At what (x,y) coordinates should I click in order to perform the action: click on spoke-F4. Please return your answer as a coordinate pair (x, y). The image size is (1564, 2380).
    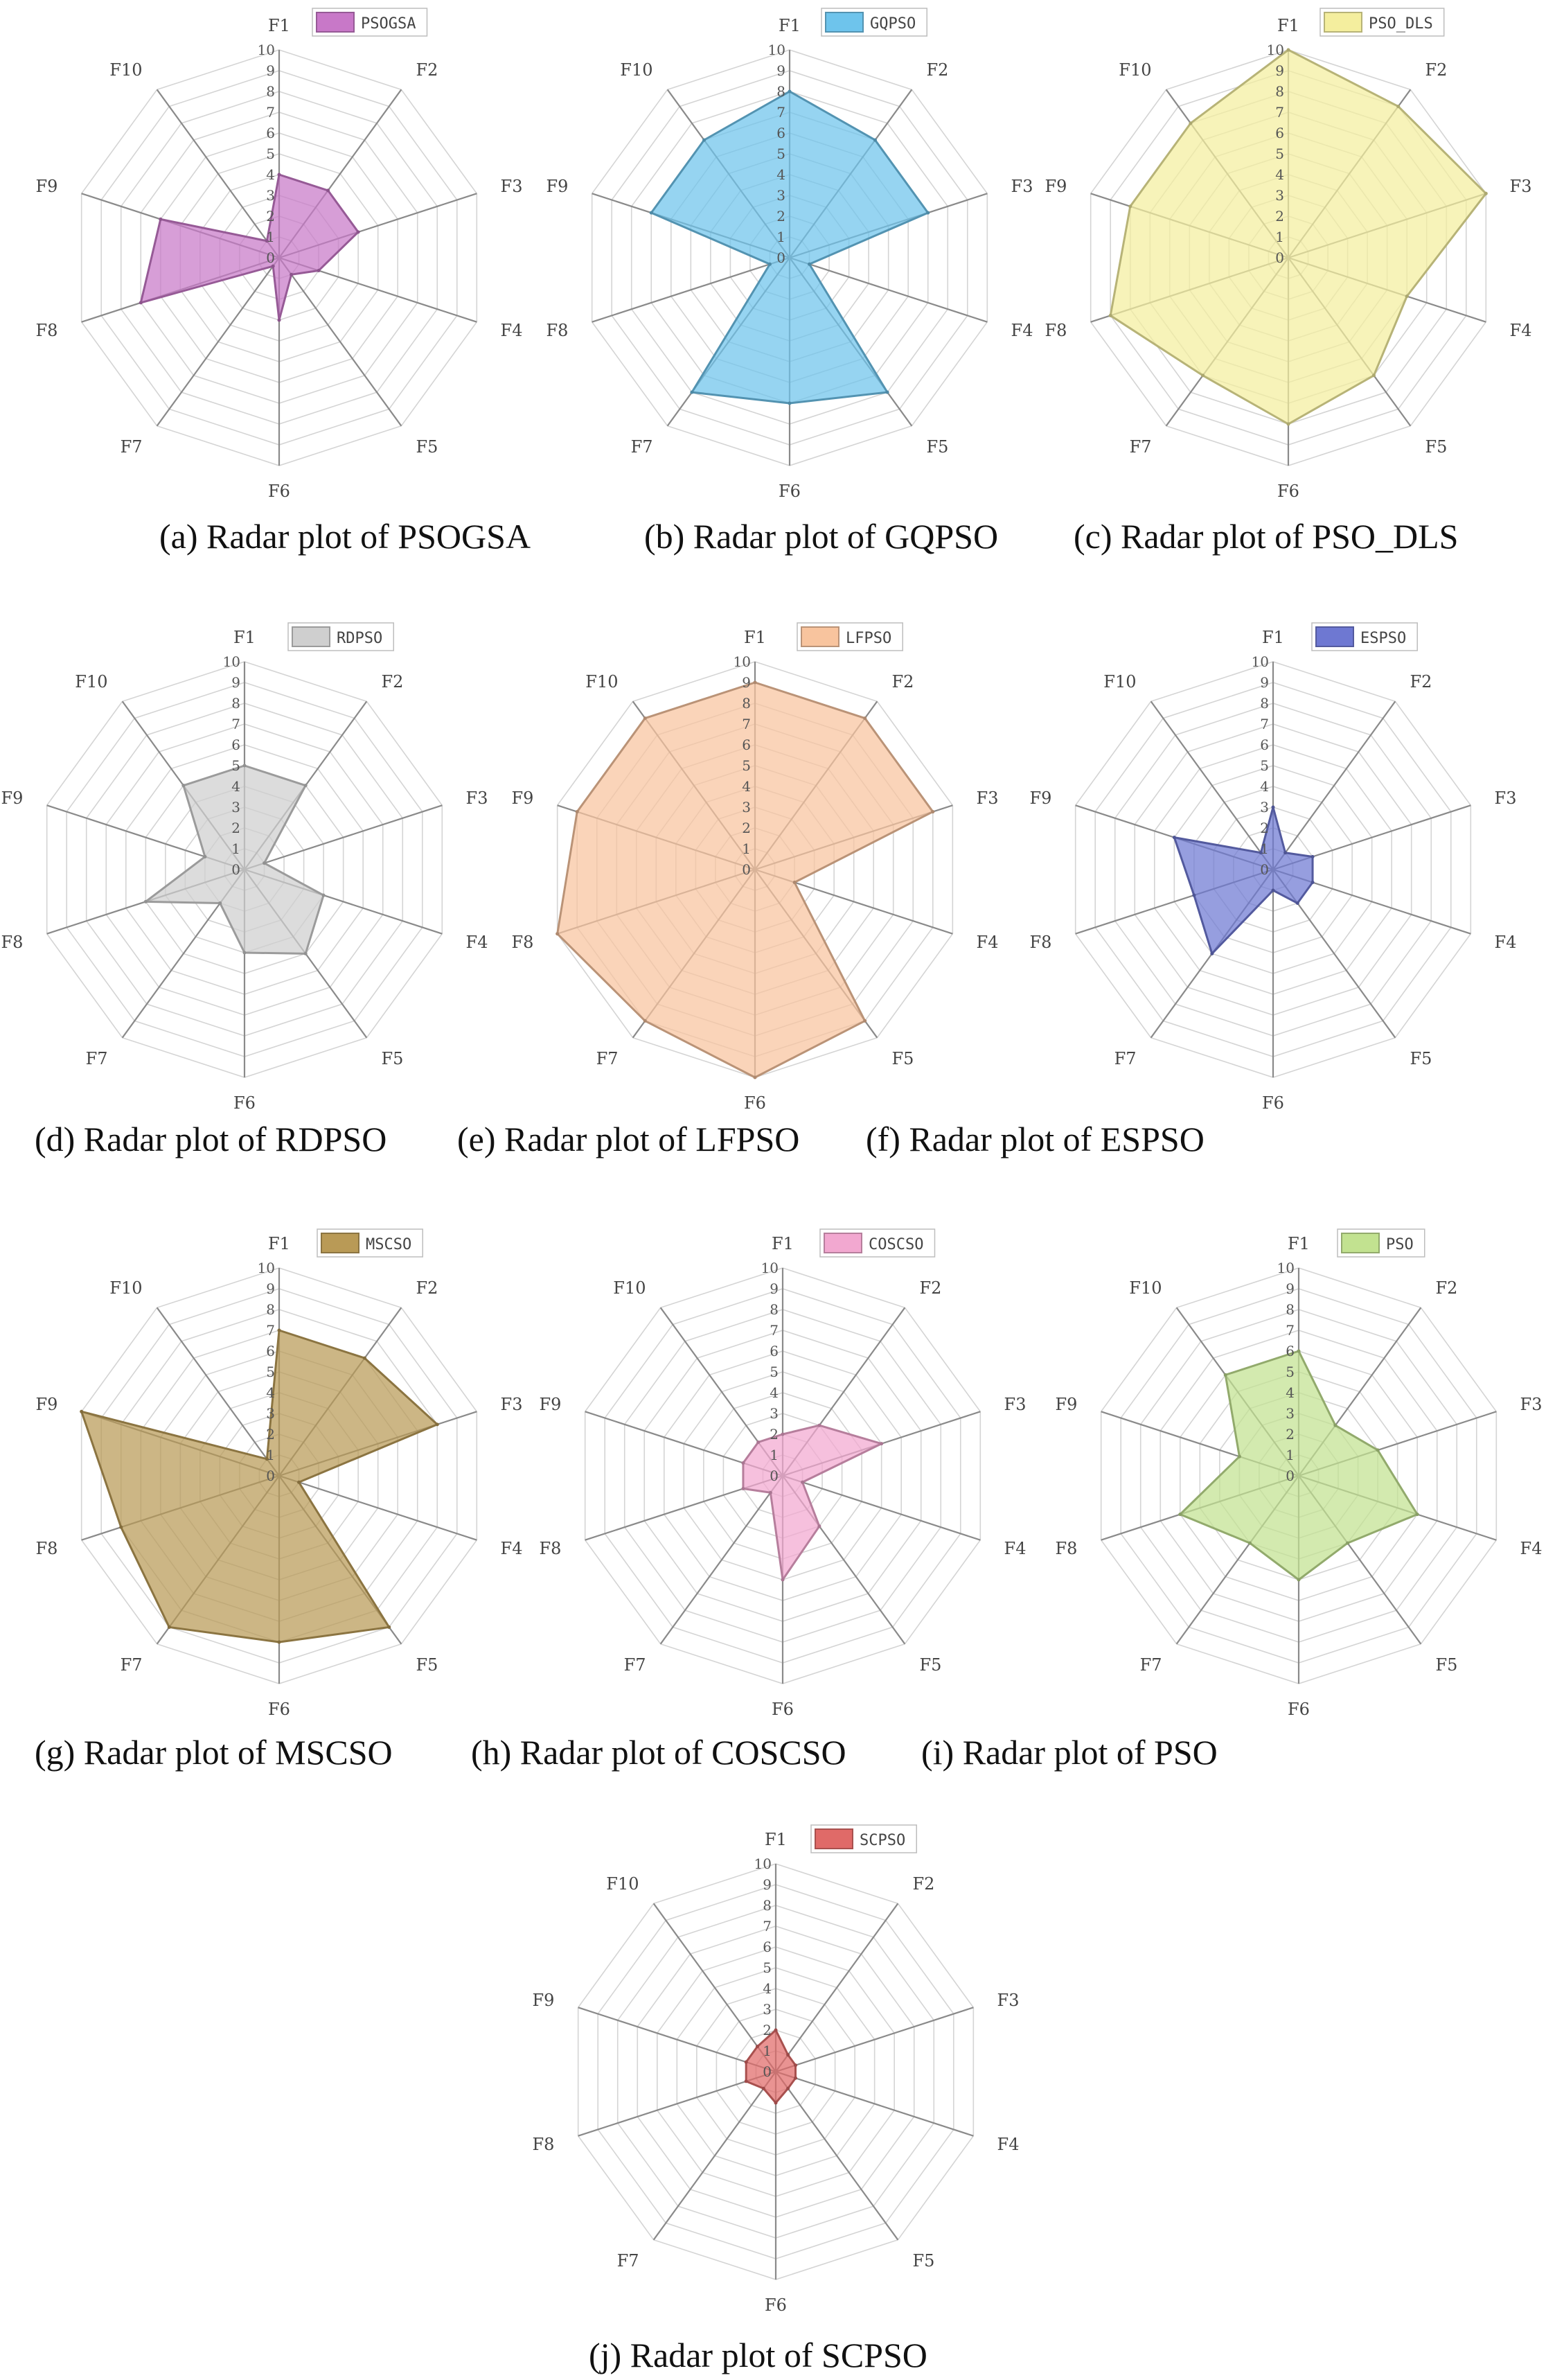
    Looking at the image, I should click on (888, 289).